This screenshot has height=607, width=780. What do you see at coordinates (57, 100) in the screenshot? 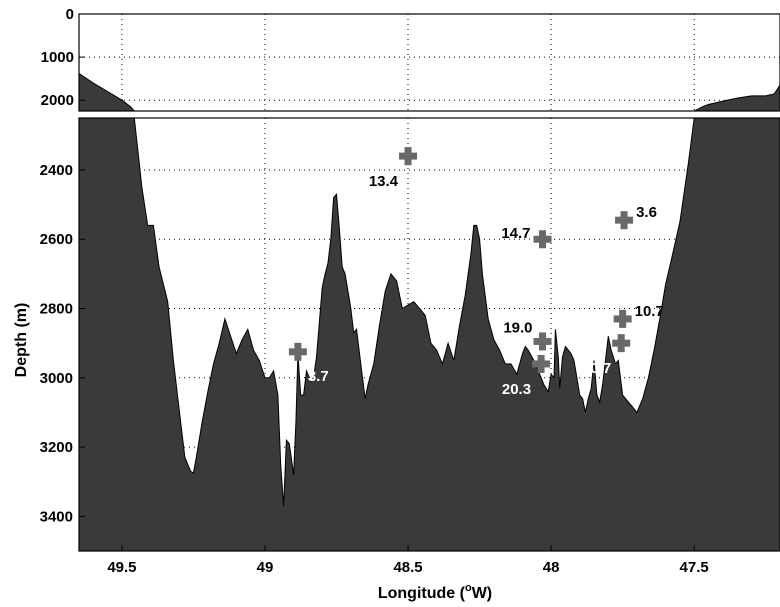
I see `y-tick-label: 2000` at bounding box center [57, 100].